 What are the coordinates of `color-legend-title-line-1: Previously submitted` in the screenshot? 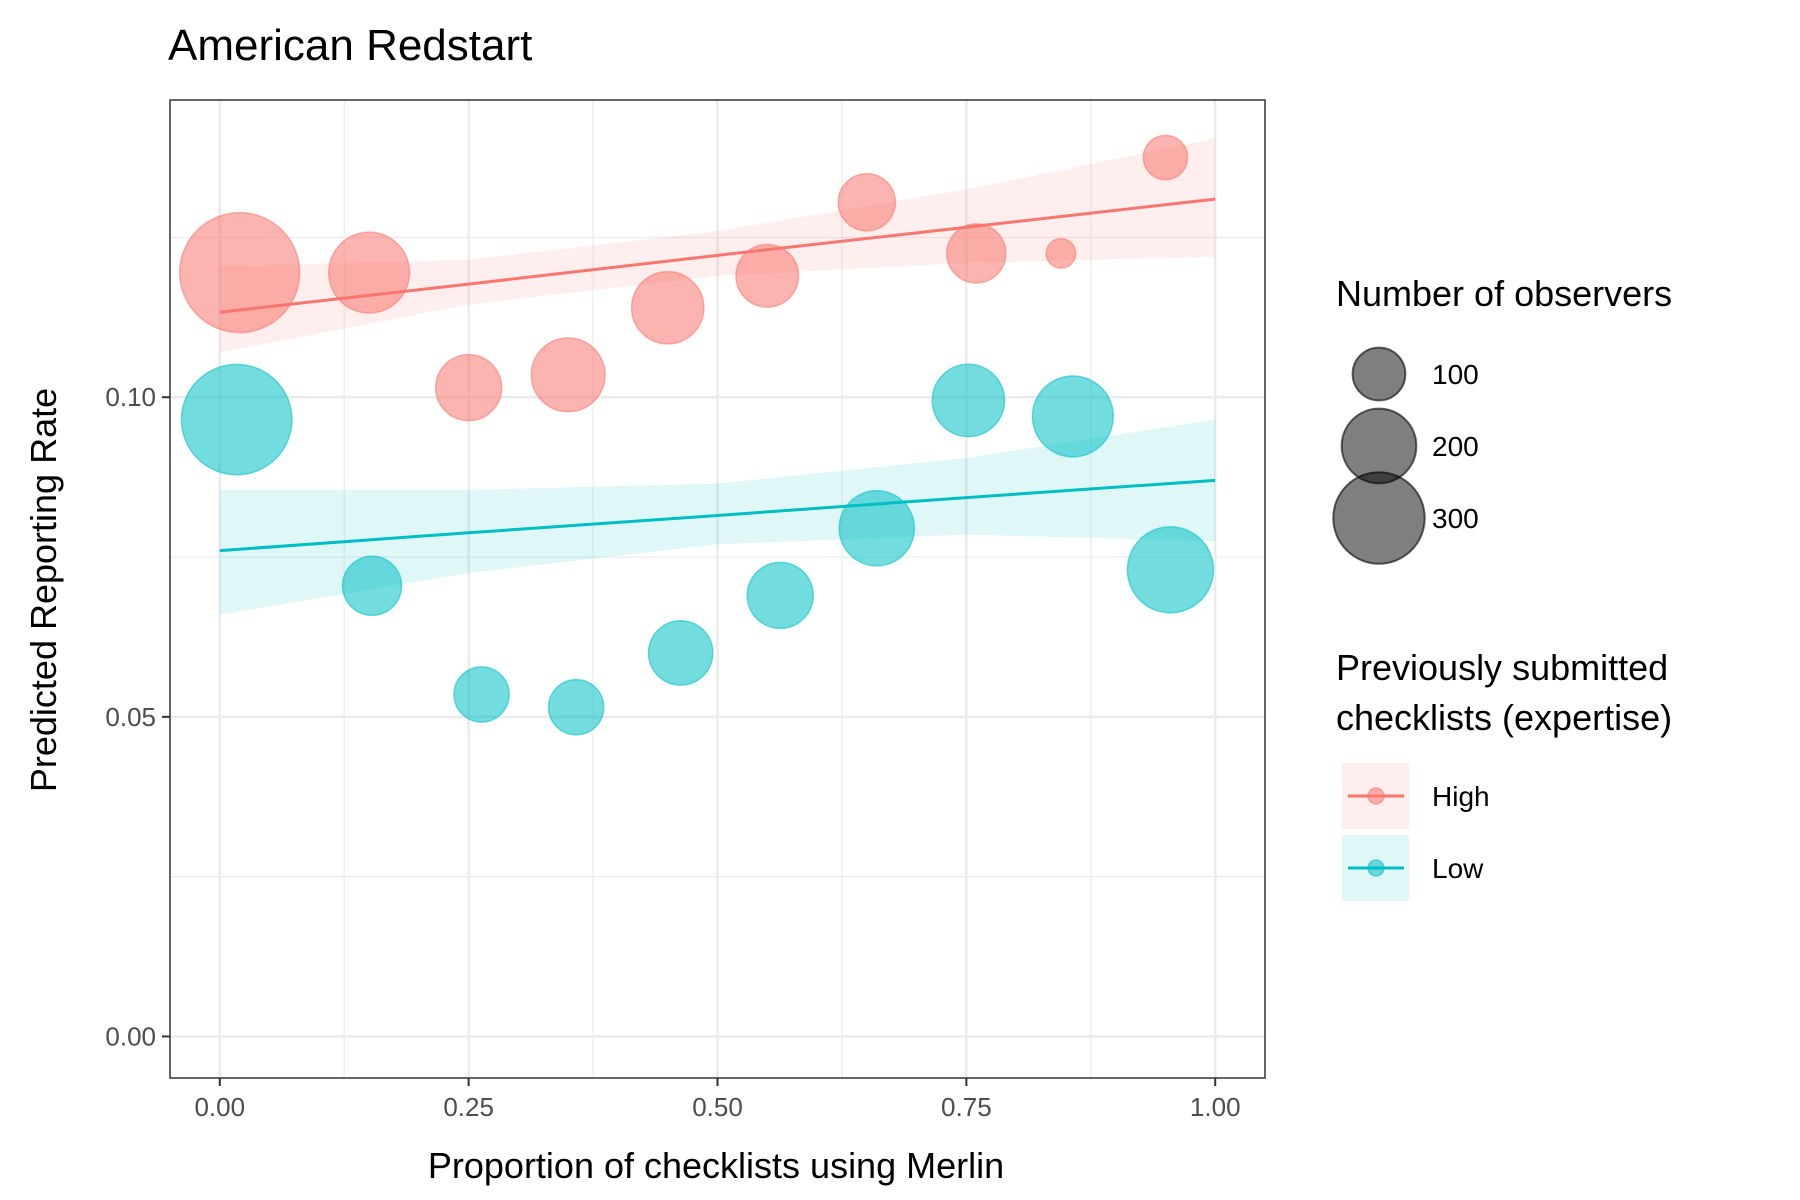 It's located at (1502, 667).